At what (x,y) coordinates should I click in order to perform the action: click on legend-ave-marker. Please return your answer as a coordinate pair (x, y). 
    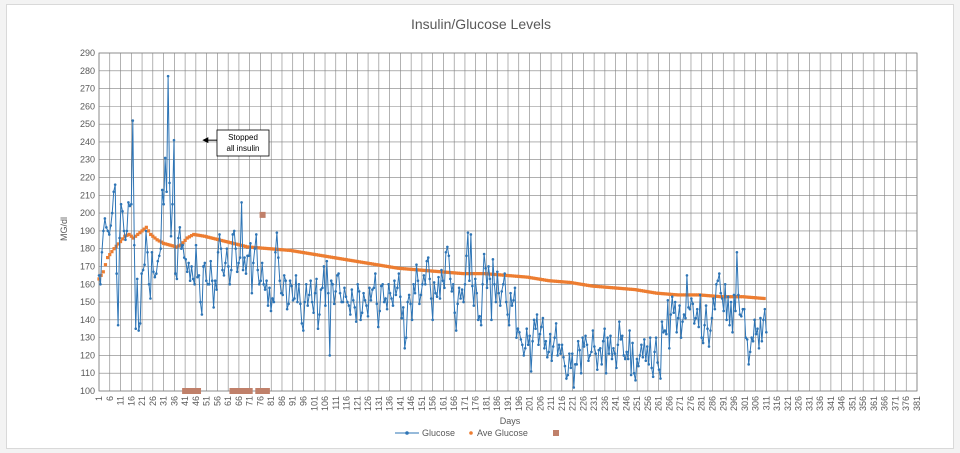
    Looking at the image, I should click on (471, 433).